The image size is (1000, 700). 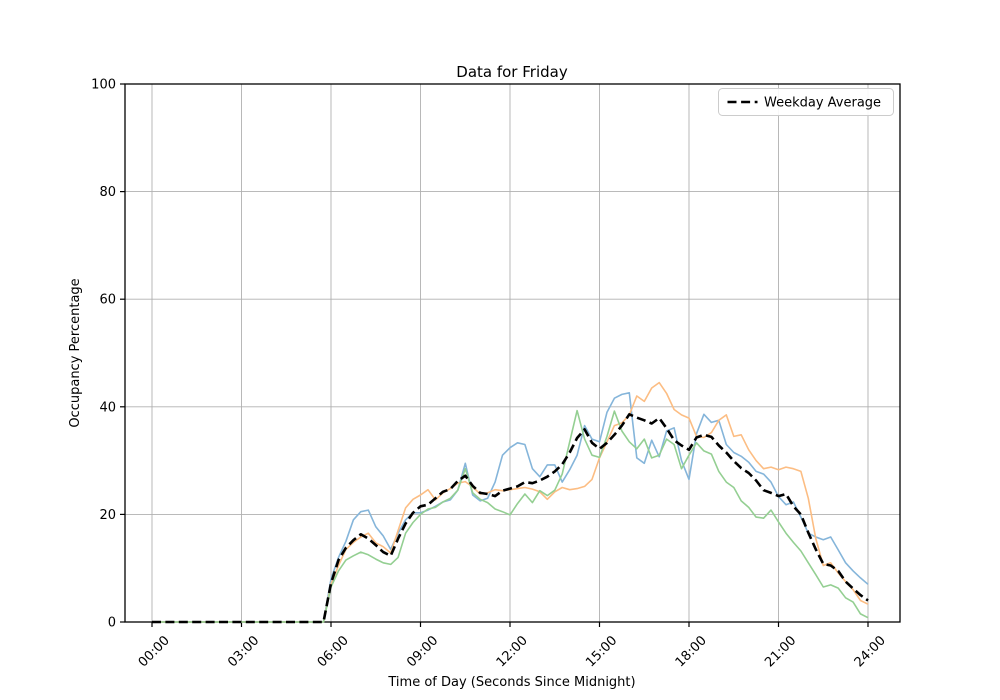 What do you see at coordinates (107, 300) in the screenshot?
I see `y-tick-label: 60` at bounding box center [107, 300].